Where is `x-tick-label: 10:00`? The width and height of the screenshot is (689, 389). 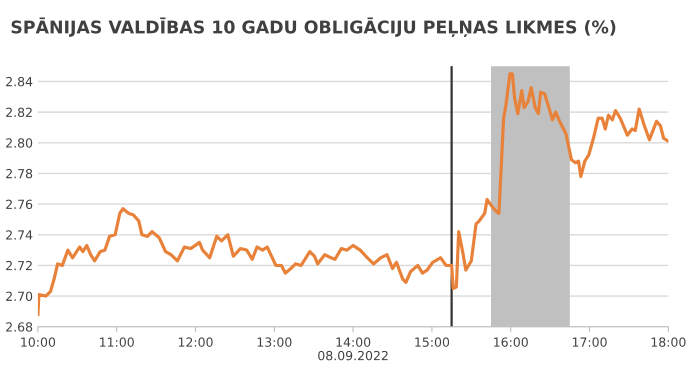
x-tick-label: 10:00 is located at coordinates (38, 342).